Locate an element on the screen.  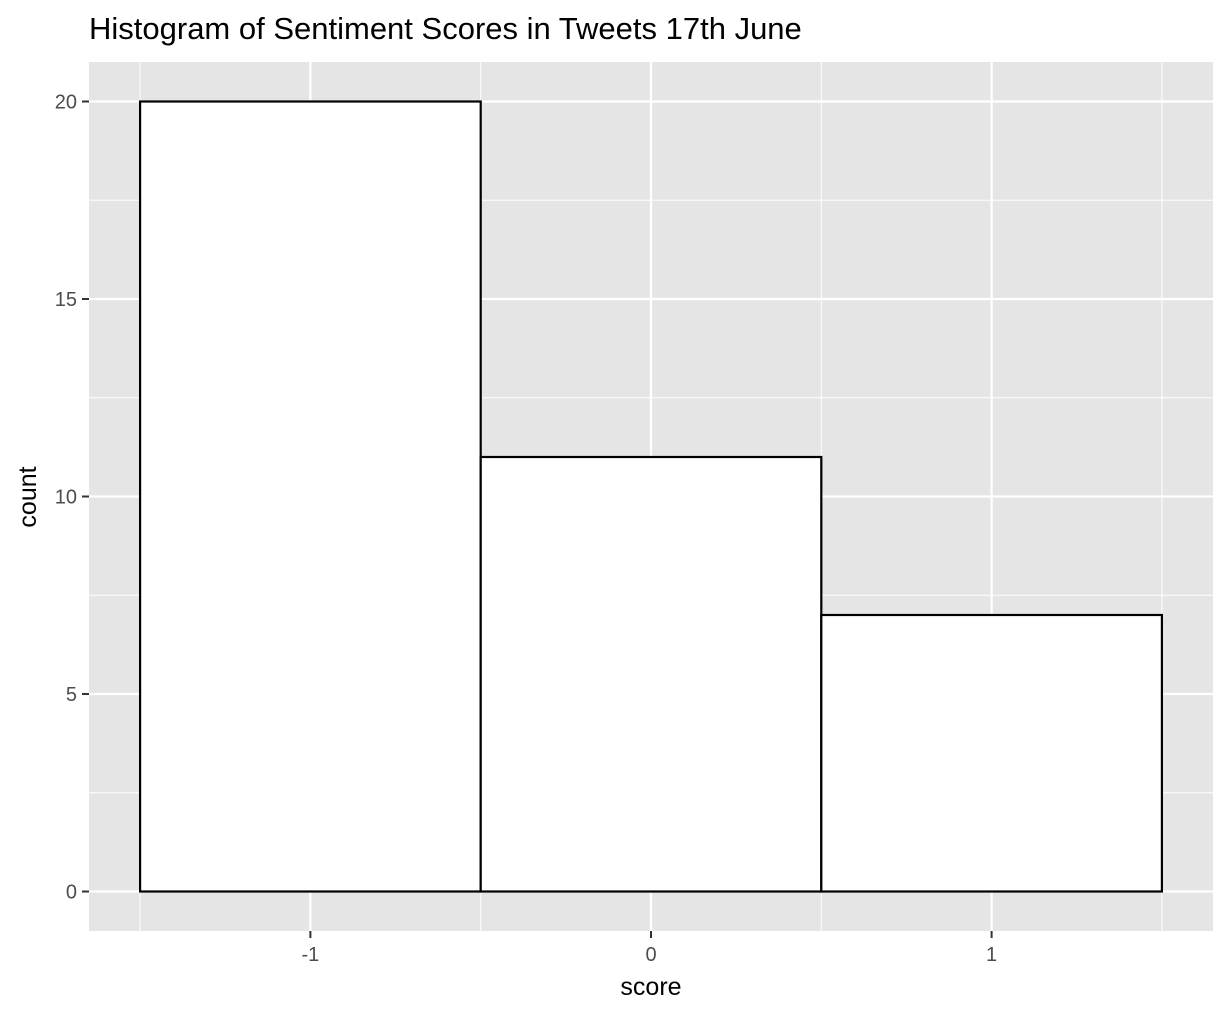
y-tick-label: 15 is located at coordinates (66, 300).